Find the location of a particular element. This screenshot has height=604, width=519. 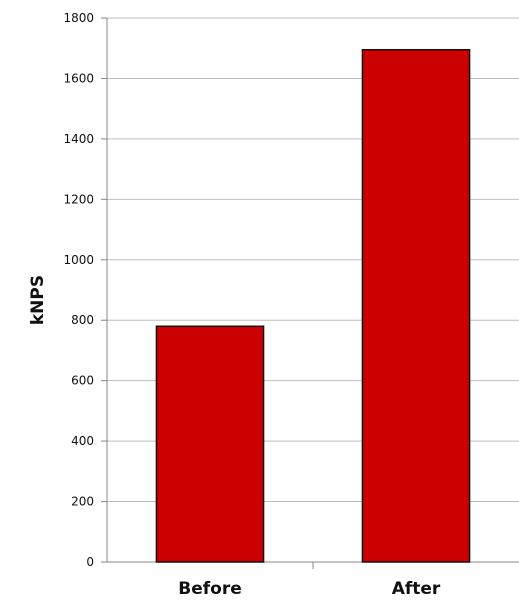

y-tick-label: 600 is located at coordinates (82, 381).